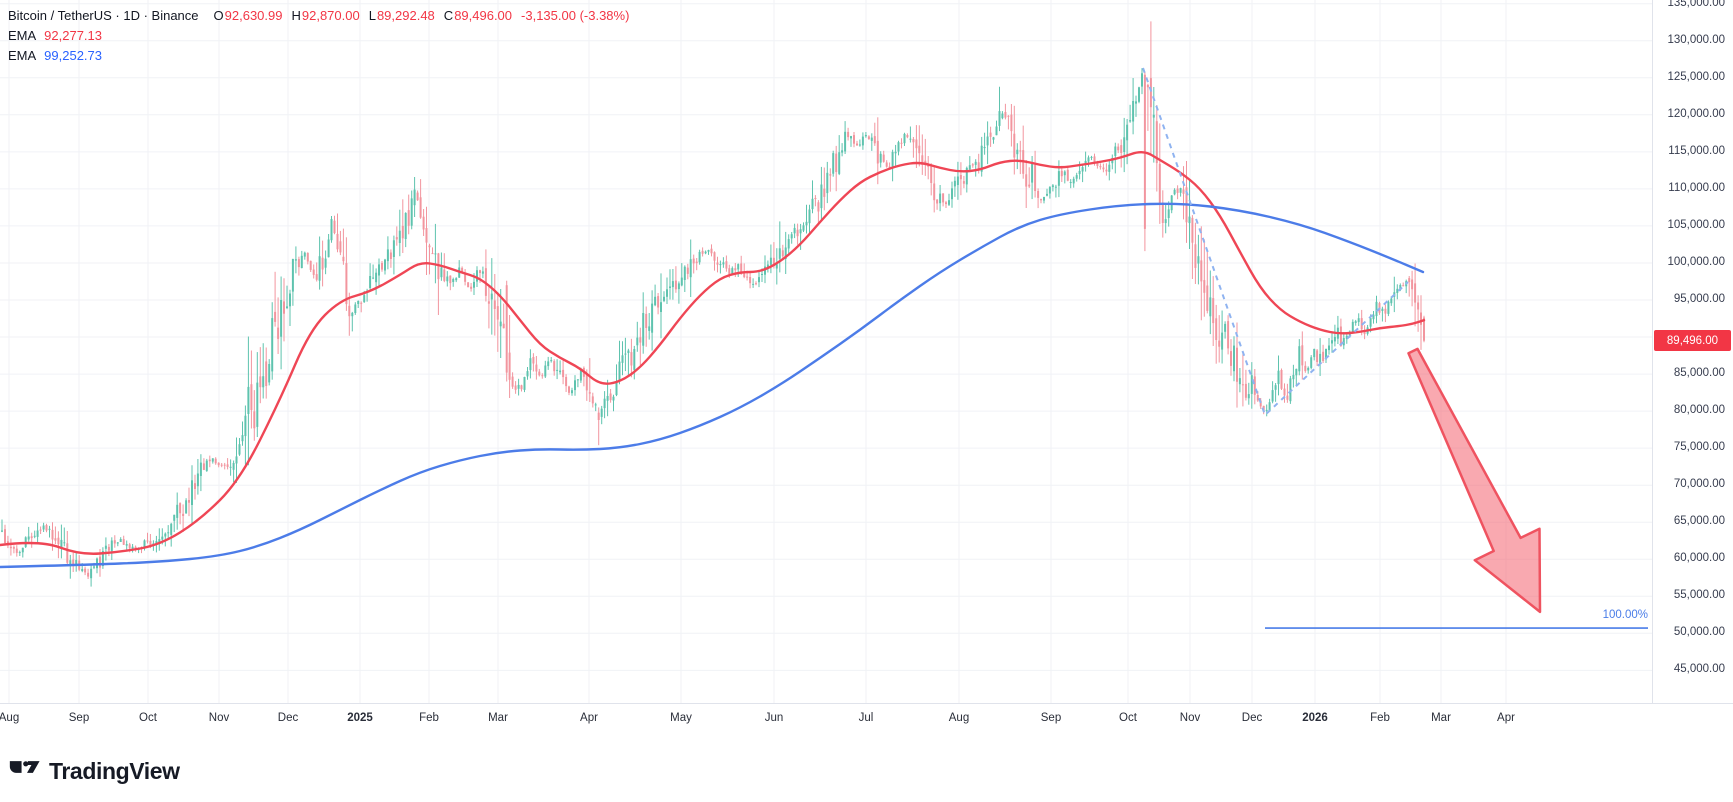  What do you see at coordinates (73, 35) in the screenshot?
I see `ema-fast-value: 92,277.13` at bounding box center [73, 35].